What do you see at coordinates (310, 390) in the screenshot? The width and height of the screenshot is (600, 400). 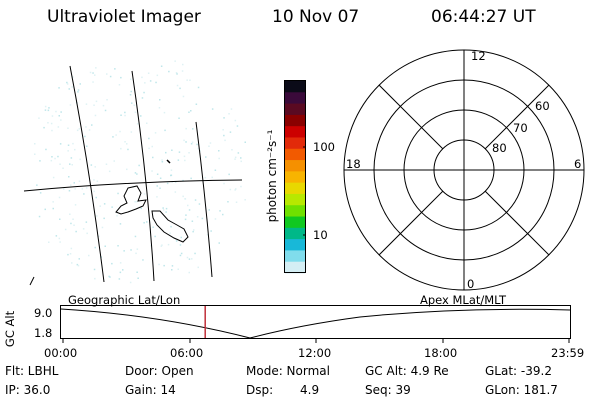 I see `dsp-value: 4.9` at bounding box center [310, 390].